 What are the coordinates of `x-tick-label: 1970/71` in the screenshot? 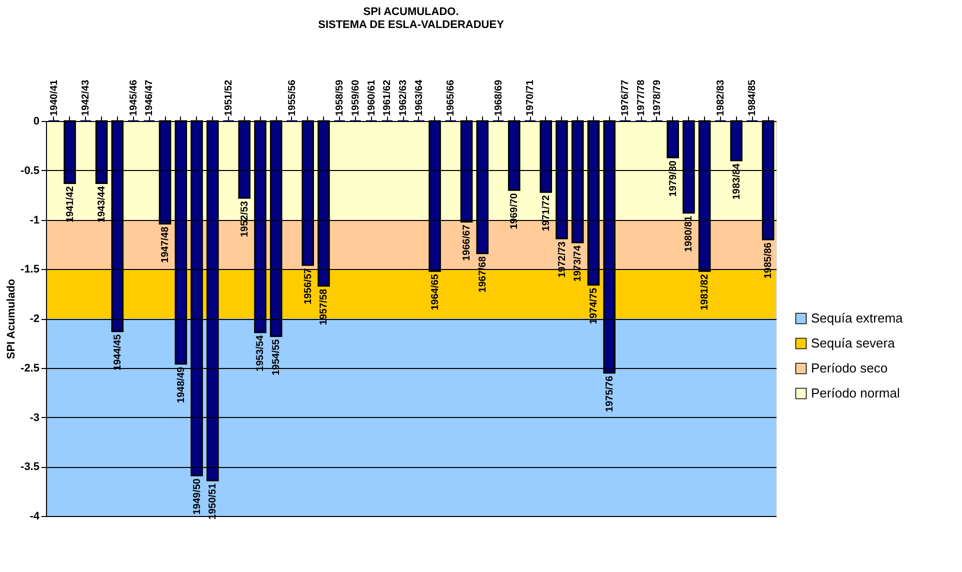 It's located at (530, 97).